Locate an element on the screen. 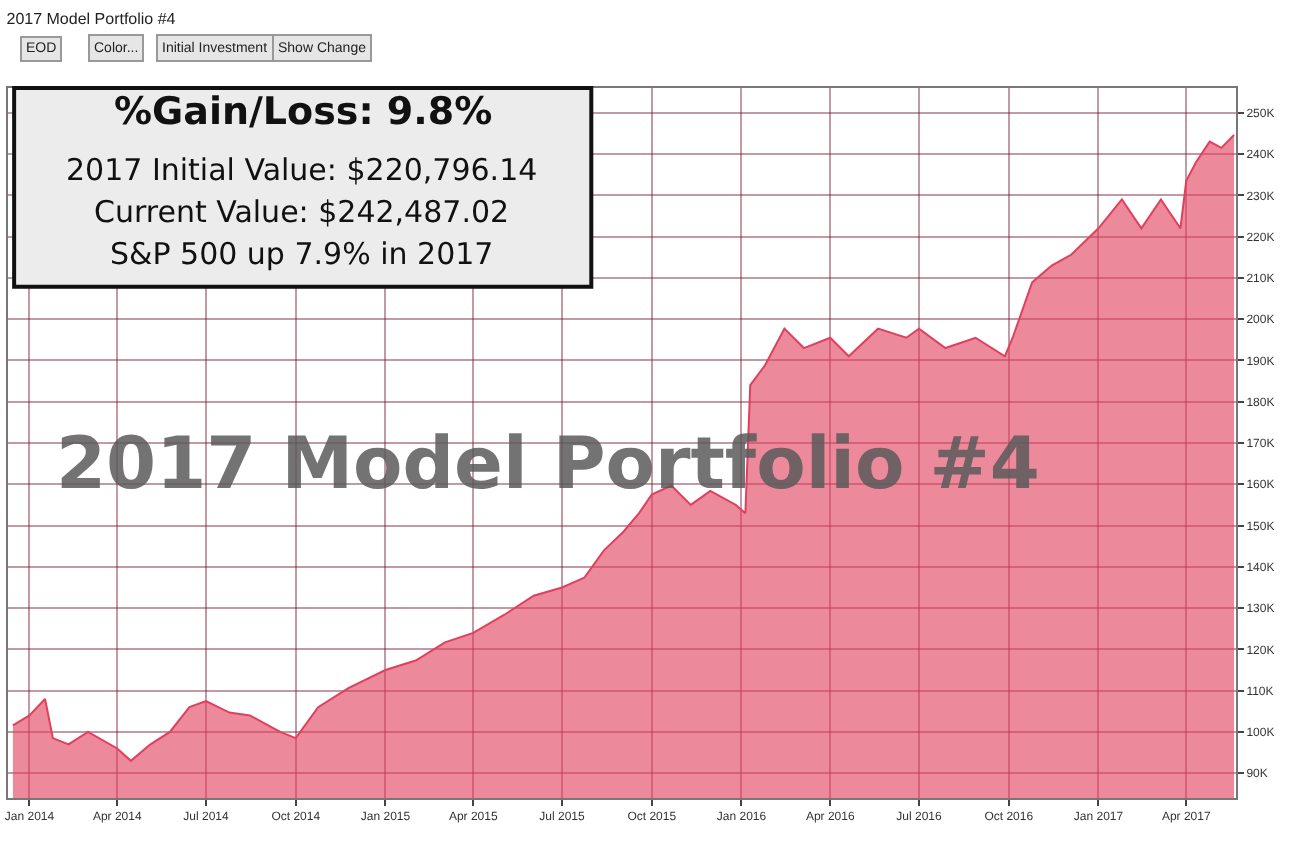 The width and height of the screenshot is (1300, 842). annotation: %Gain/Loss: 9.8% is located at coordinates (303, 112).